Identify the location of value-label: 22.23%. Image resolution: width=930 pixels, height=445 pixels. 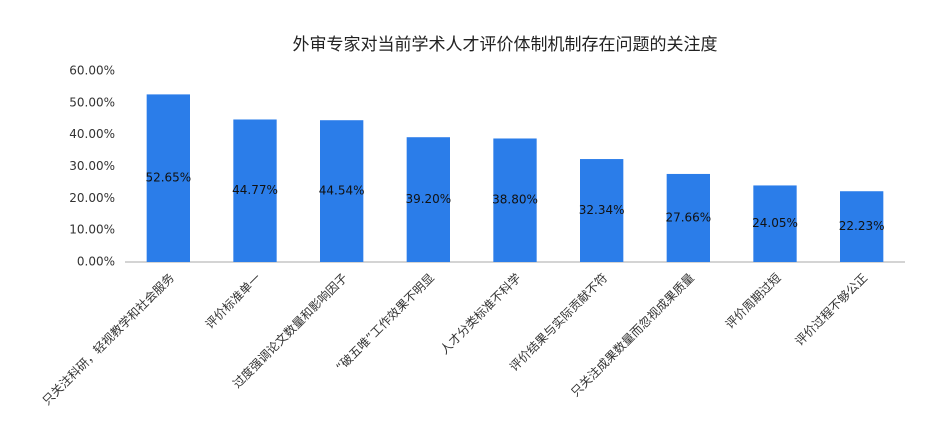
(862, 226).